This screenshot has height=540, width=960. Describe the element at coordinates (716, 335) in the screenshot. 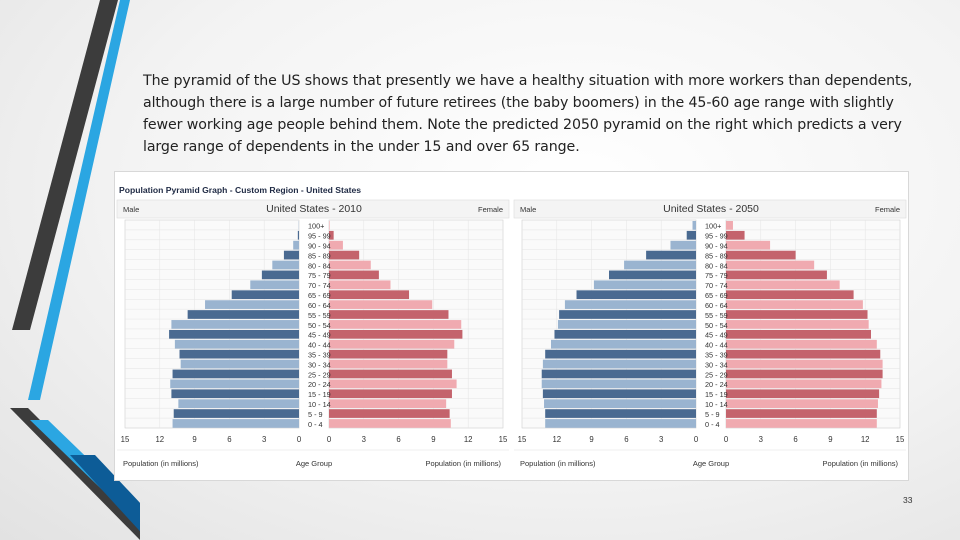

I see `age-group-label: 45 - 49` at that location.